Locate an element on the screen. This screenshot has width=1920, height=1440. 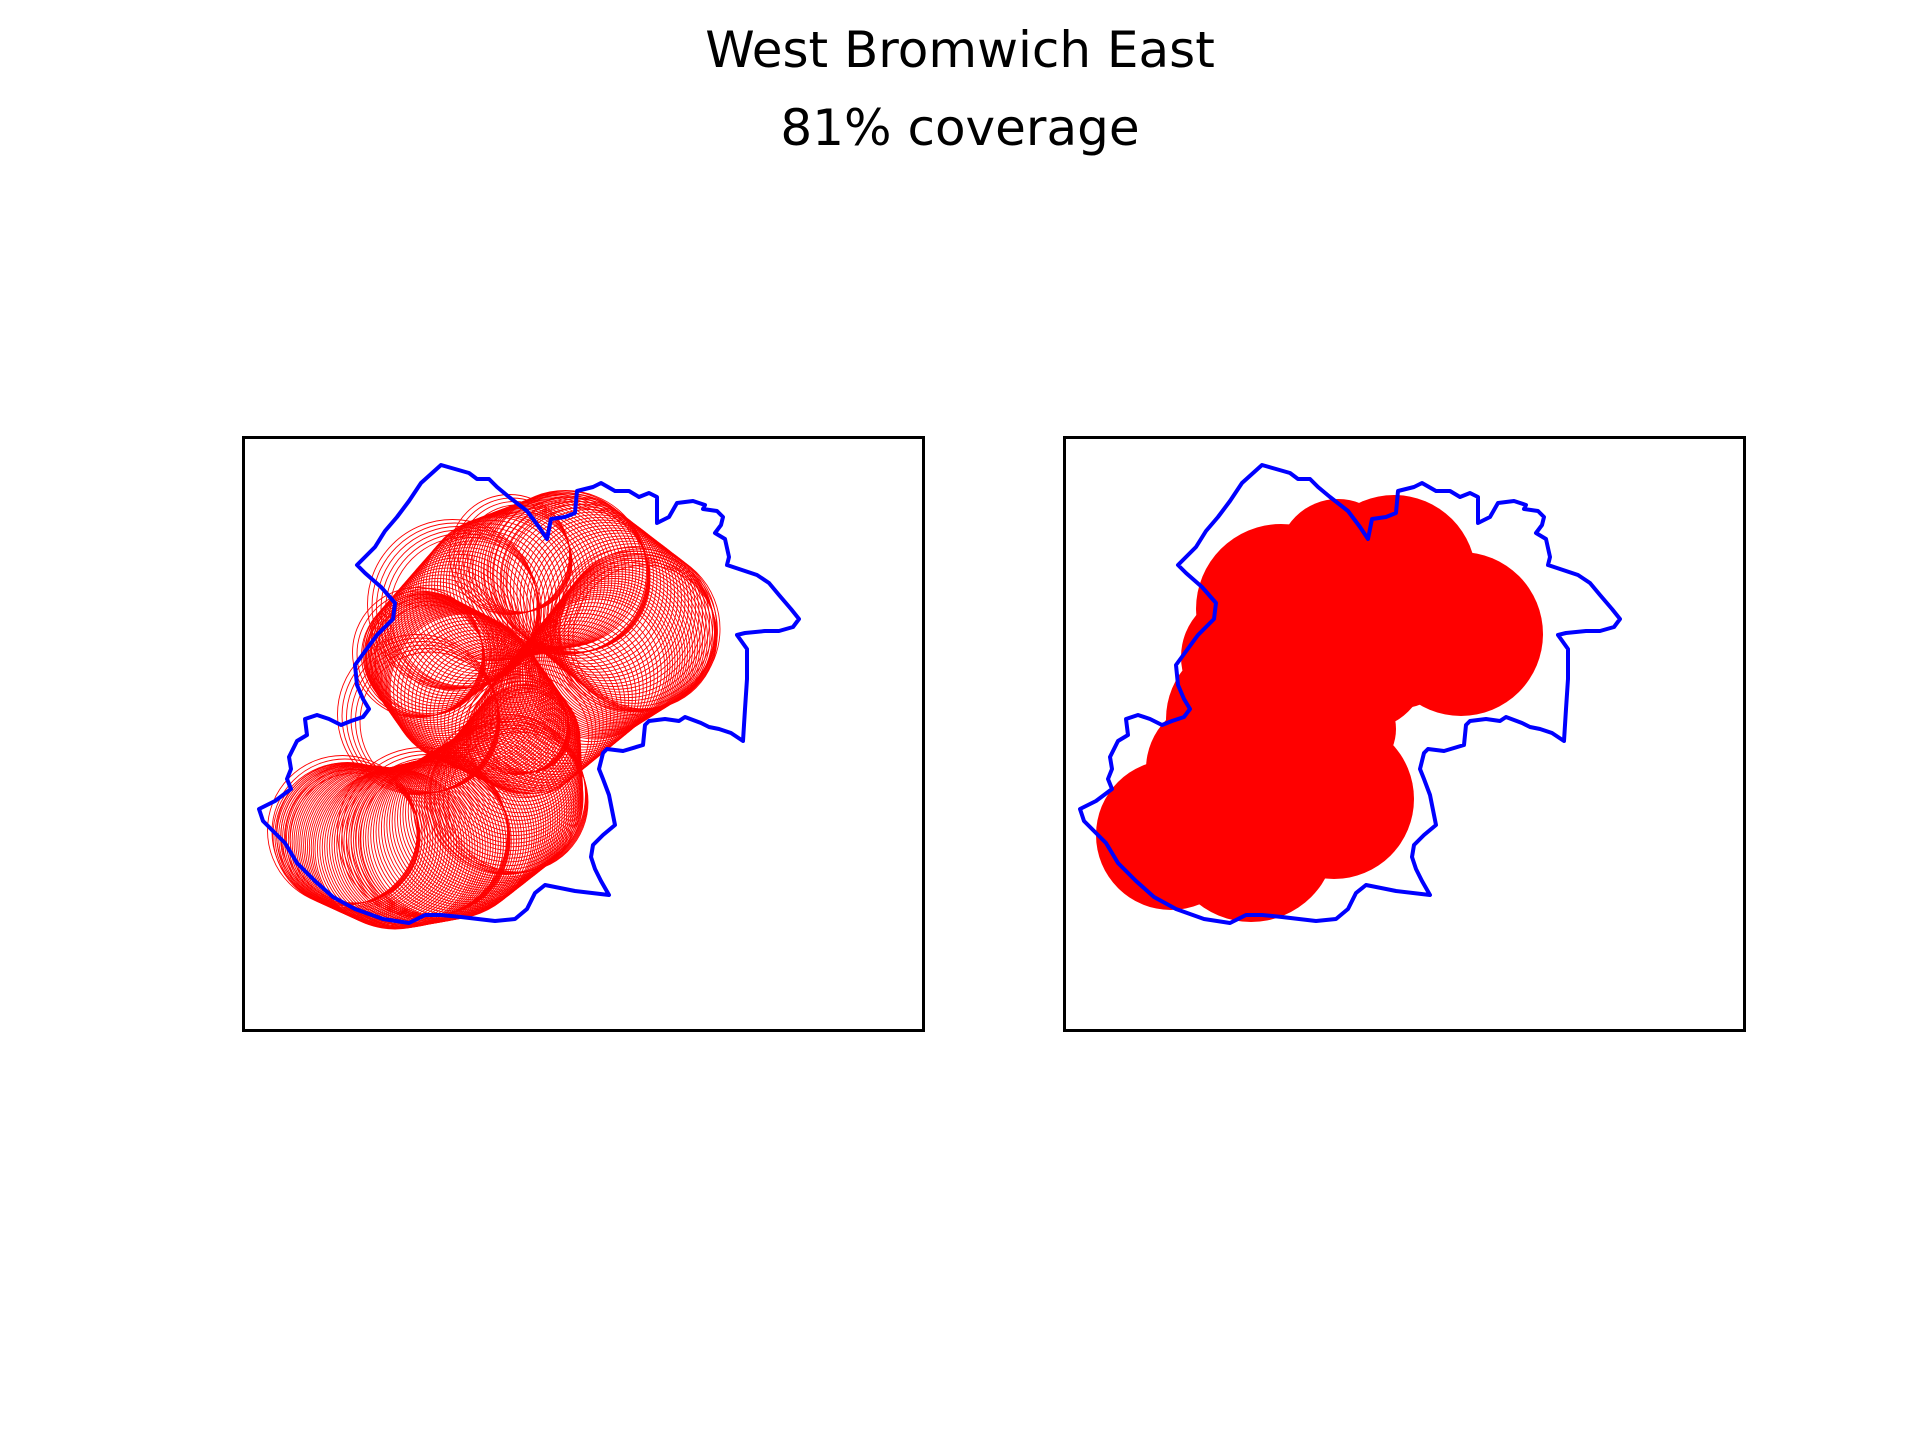
map-panel-circle-outlines is located at coordinates (583, 734).